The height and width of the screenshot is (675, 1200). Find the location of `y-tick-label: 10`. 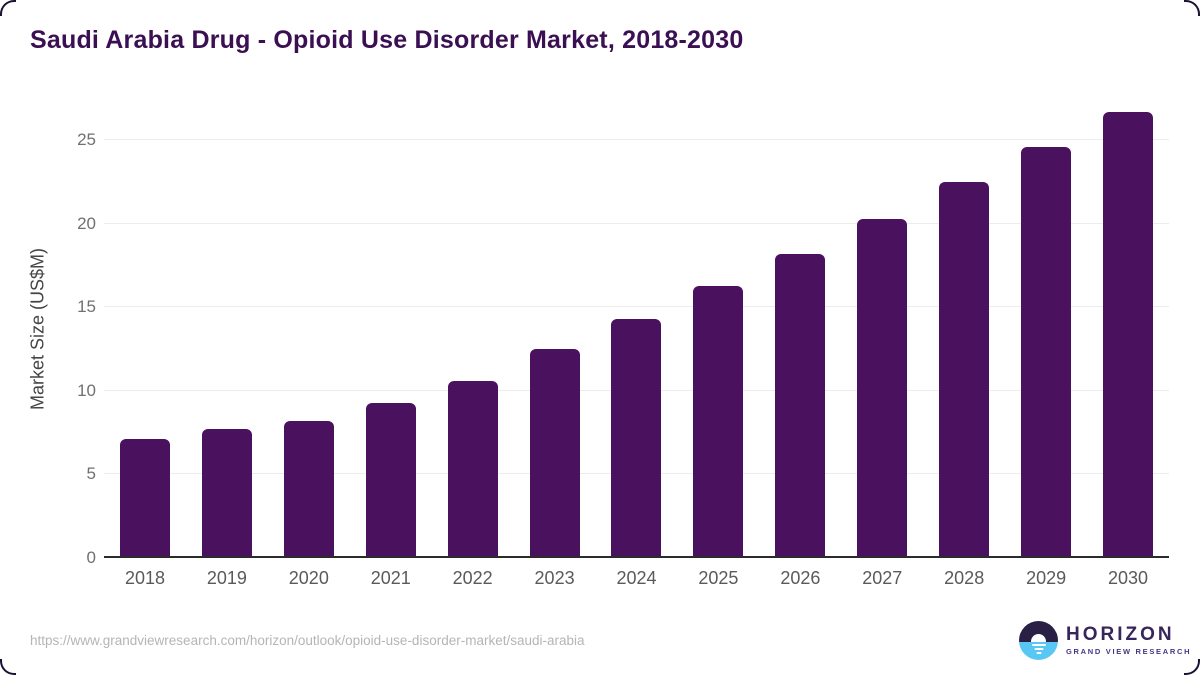

y-tick-label: 10 is located at coordinates (86, 390).